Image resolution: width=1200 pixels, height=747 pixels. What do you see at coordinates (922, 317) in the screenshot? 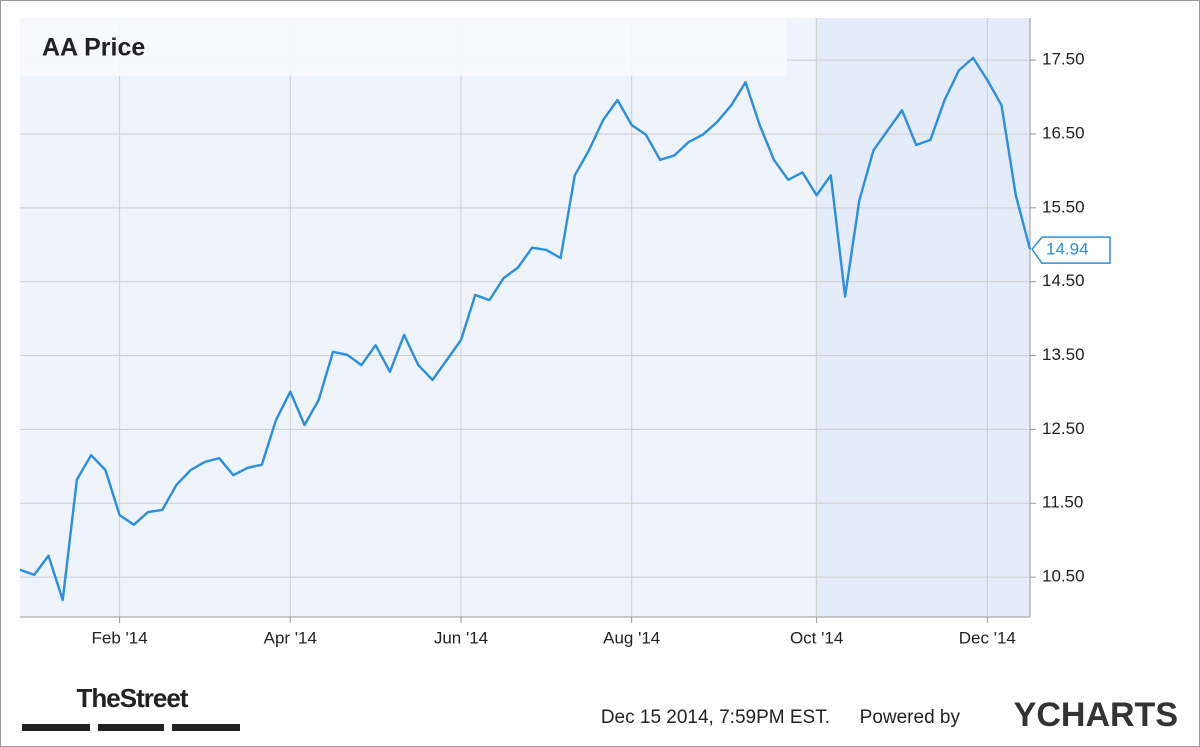
I see `plot-highlight` at bounding box center [922, 317].